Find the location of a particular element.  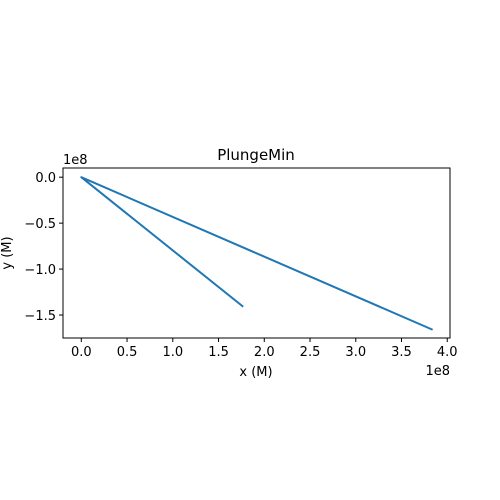

x-tick-label: 0.0 is located at coordinates (81, 352).